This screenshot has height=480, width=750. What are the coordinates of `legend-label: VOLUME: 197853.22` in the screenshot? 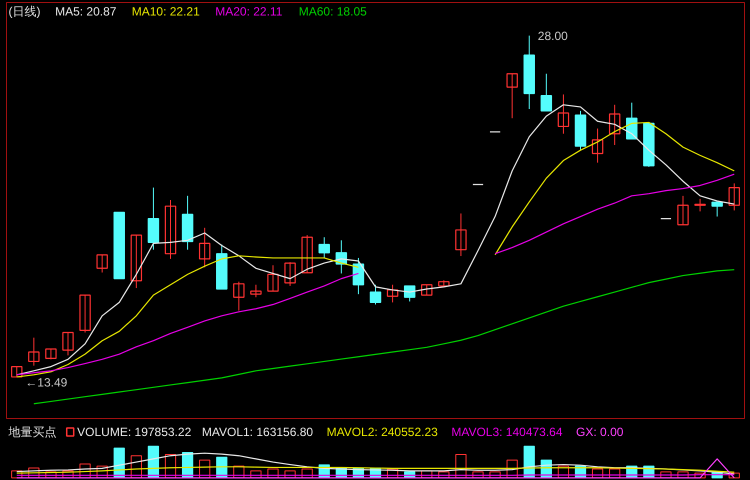 It's located at (134, 431).